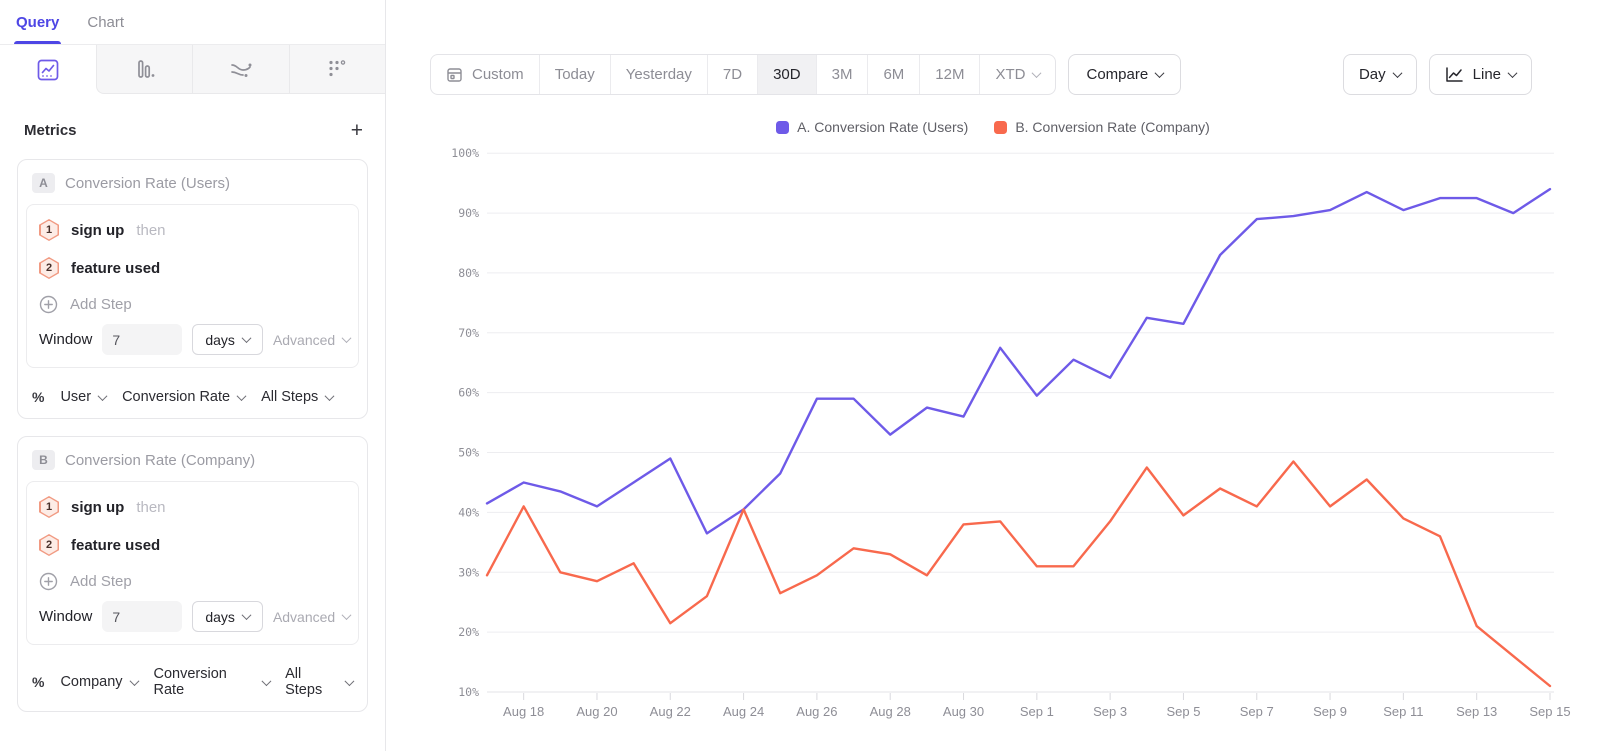 This screenshot has width=1600, height=751. Describe the element at coordinates (574, 74) in the screenshot. I see `date-range-today: Today` at that location.